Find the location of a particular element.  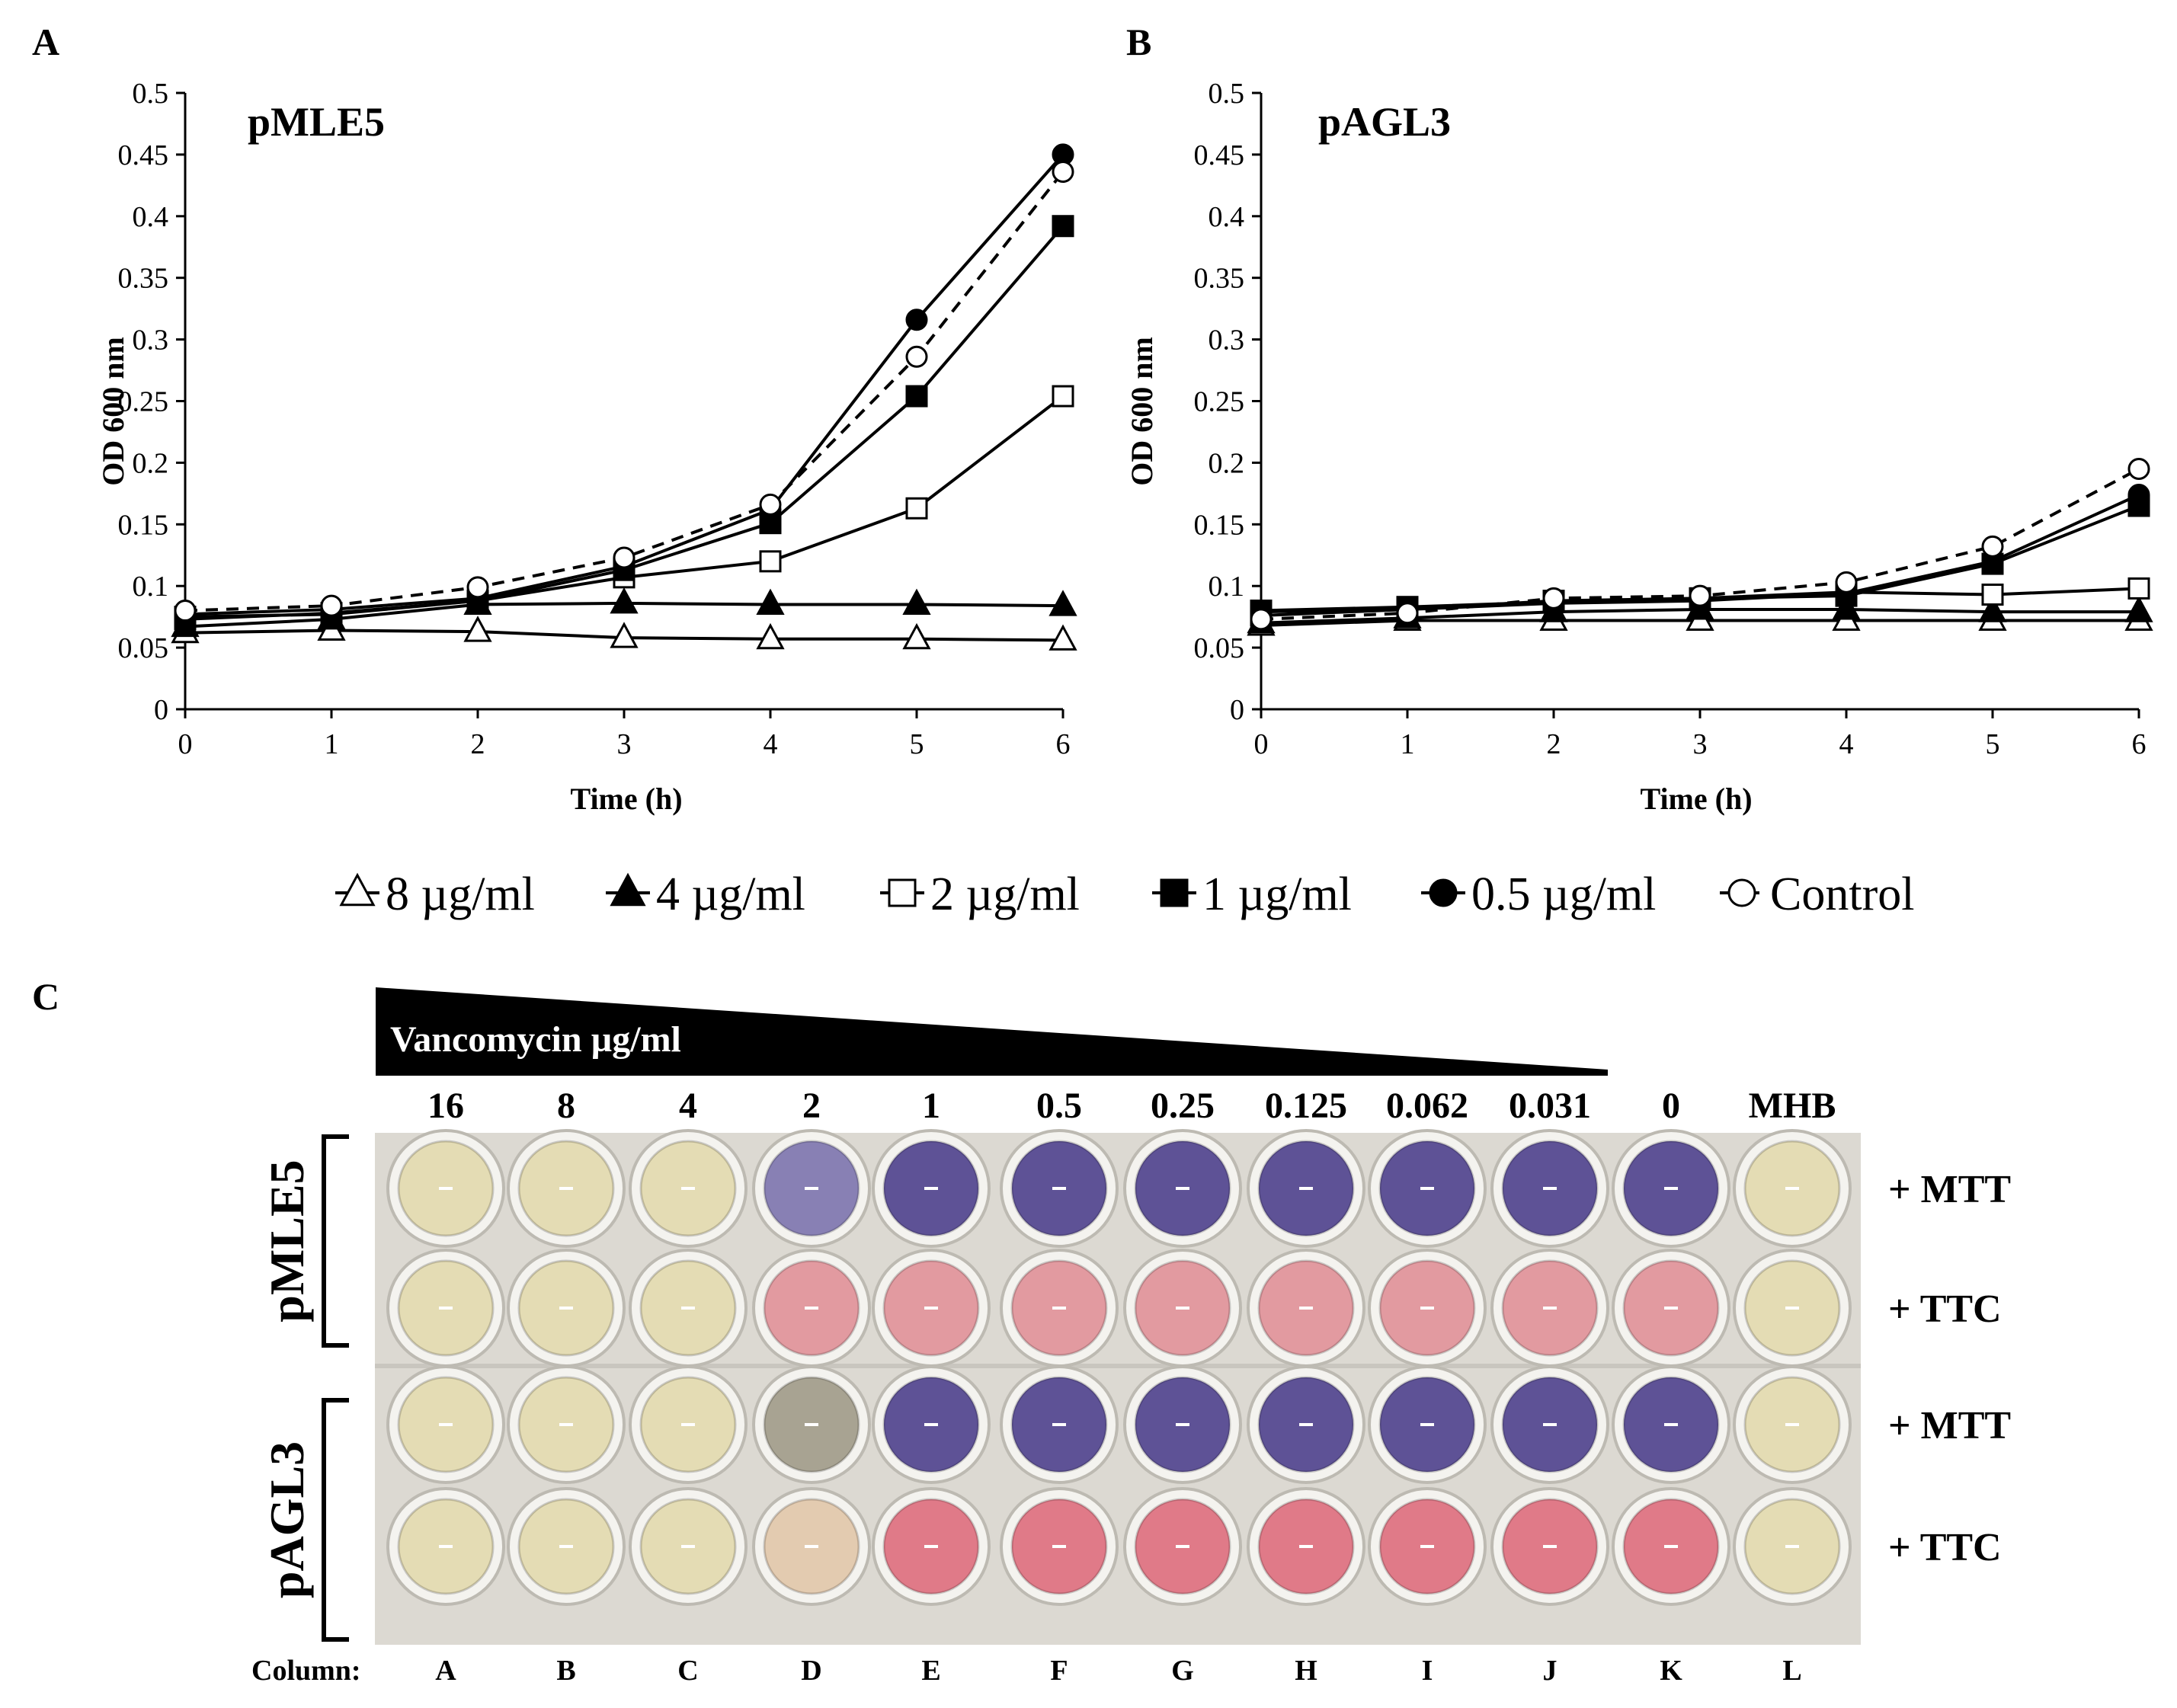

y-tick-label: 0.5 is located at coordinates (151, 94).